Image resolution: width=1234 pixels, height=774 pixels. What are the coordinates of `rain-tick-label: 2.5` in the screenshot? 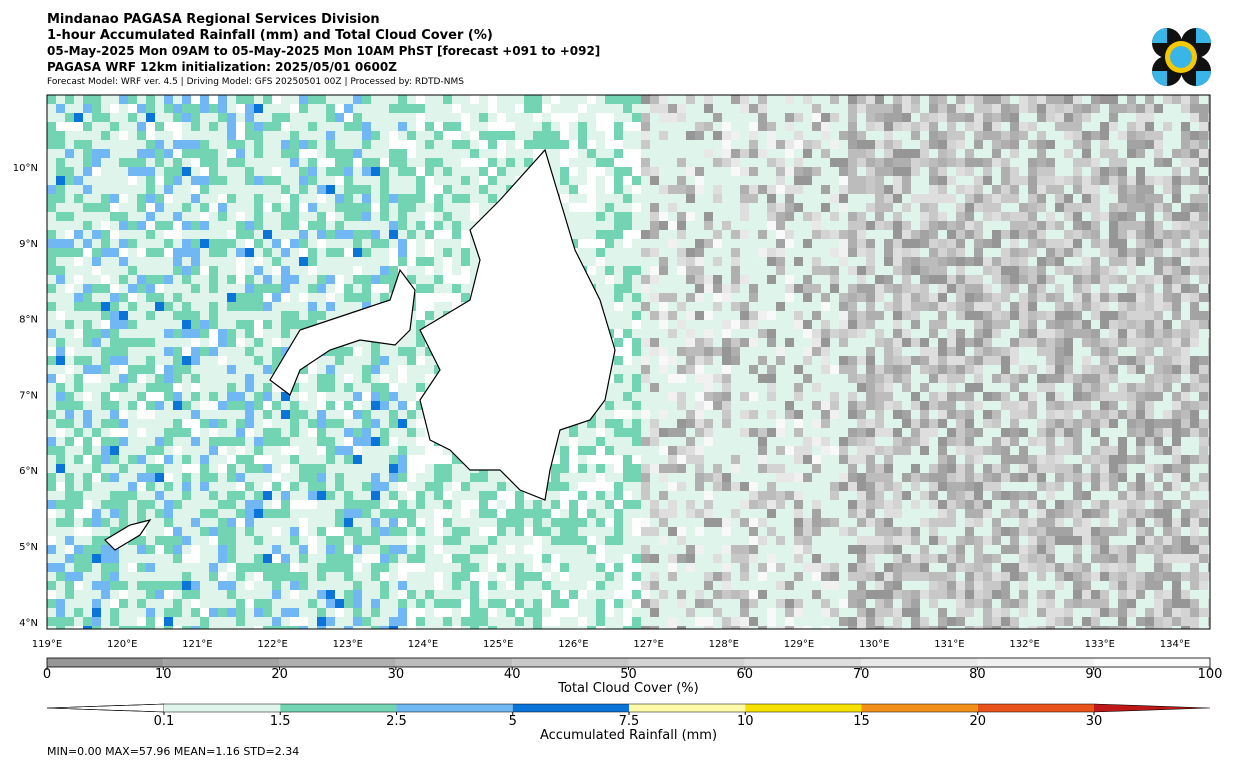 It's located at (396, 721).